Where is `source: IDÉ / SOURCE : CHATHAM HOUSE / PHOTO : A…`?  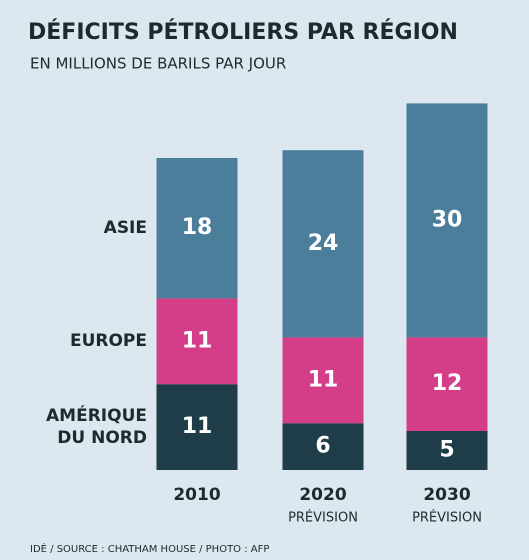
source: IDÉ / SOURCE : CHATHAM HOUSE / PHOTO : A… is located at coordinates (149, 548).